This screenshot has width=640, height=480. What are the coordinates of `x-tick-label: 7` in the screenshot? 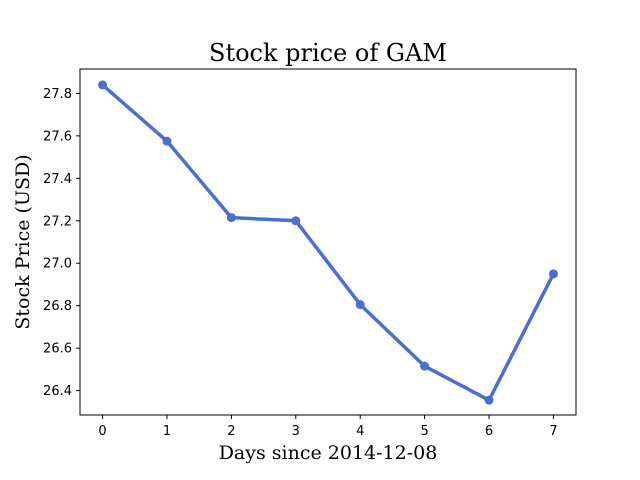 It's located at (553, 431).